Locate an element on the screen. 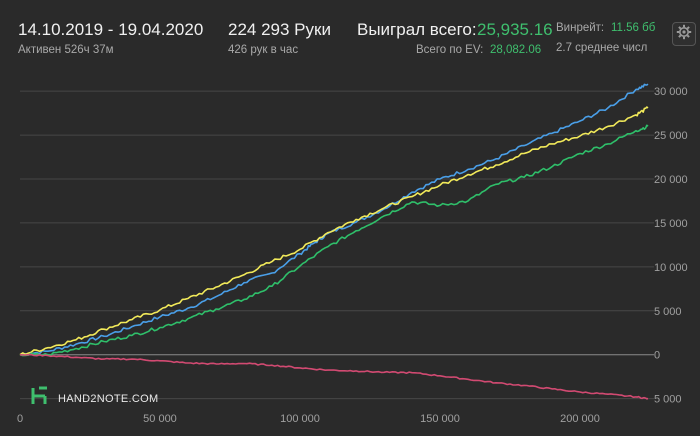 The height and width of the screenshot is (436, 700). y-tick-label: 20 000 is located at coordinates (671, 180).